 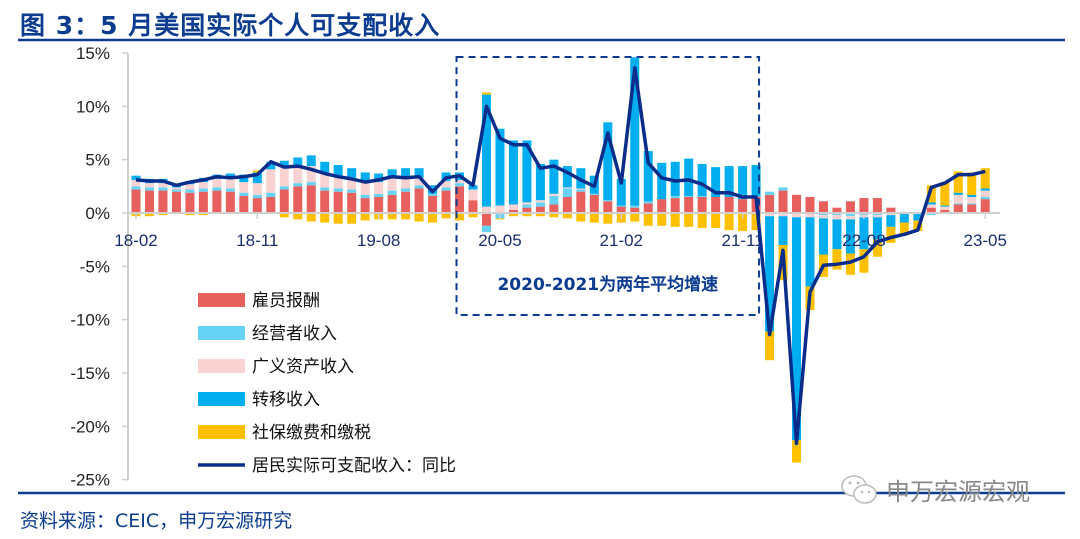 I want to click on wechat-icon, so click(x=859, y=489).